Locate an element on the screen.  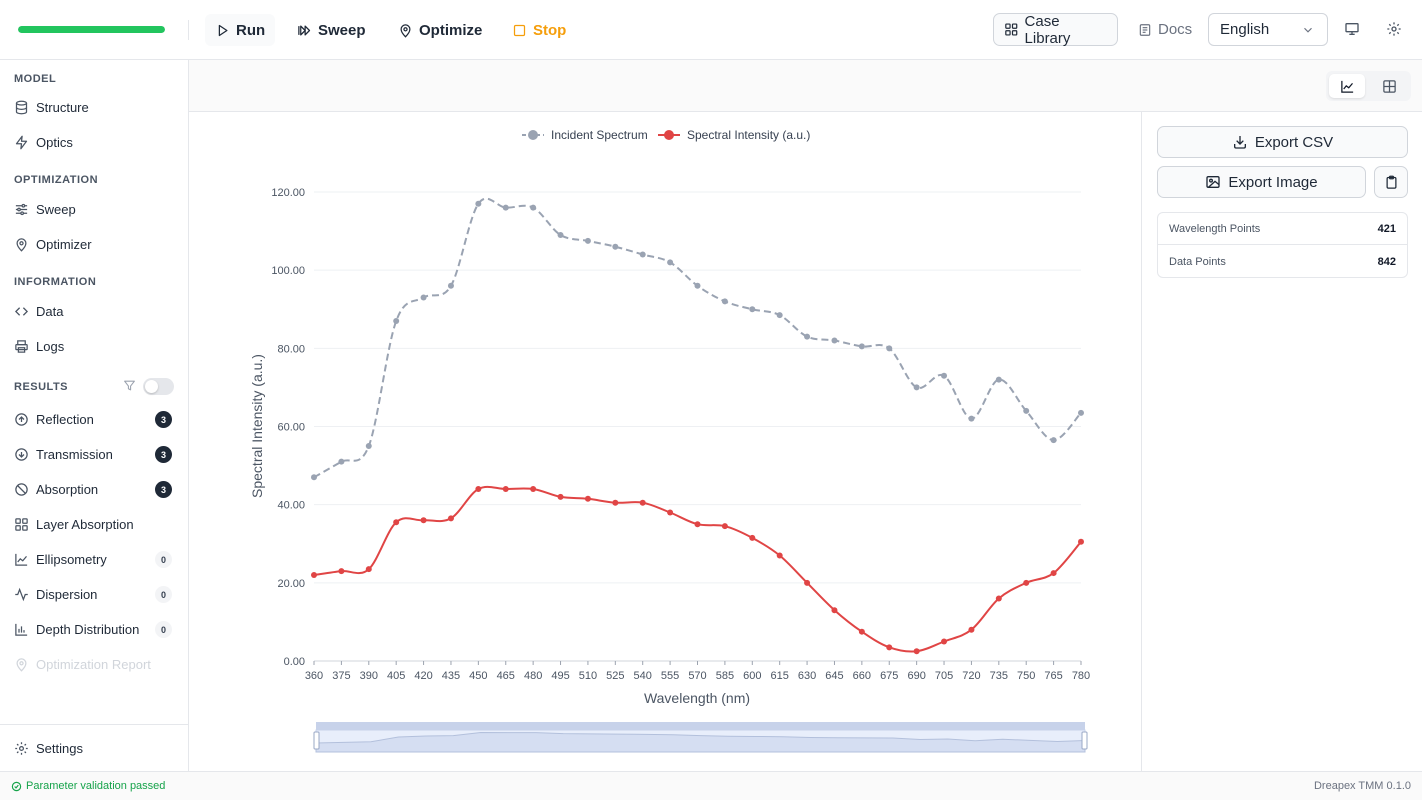
legend-label: Incident Spectrum is located at coordinates (599, 135).